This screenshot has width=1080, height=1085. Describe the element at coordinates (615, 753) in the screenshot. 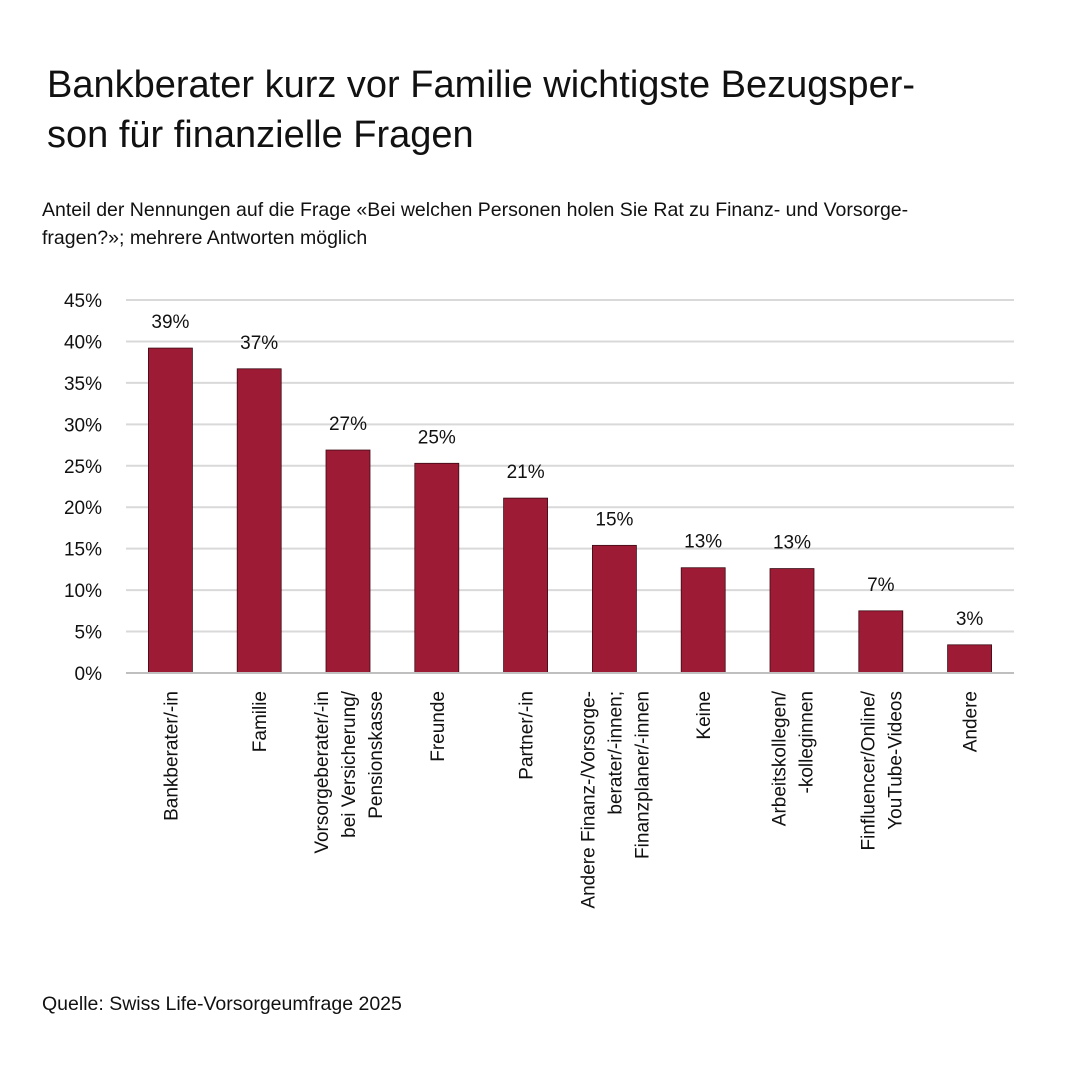

I see `x-tick-label-line: berater/-innen;` at that location.